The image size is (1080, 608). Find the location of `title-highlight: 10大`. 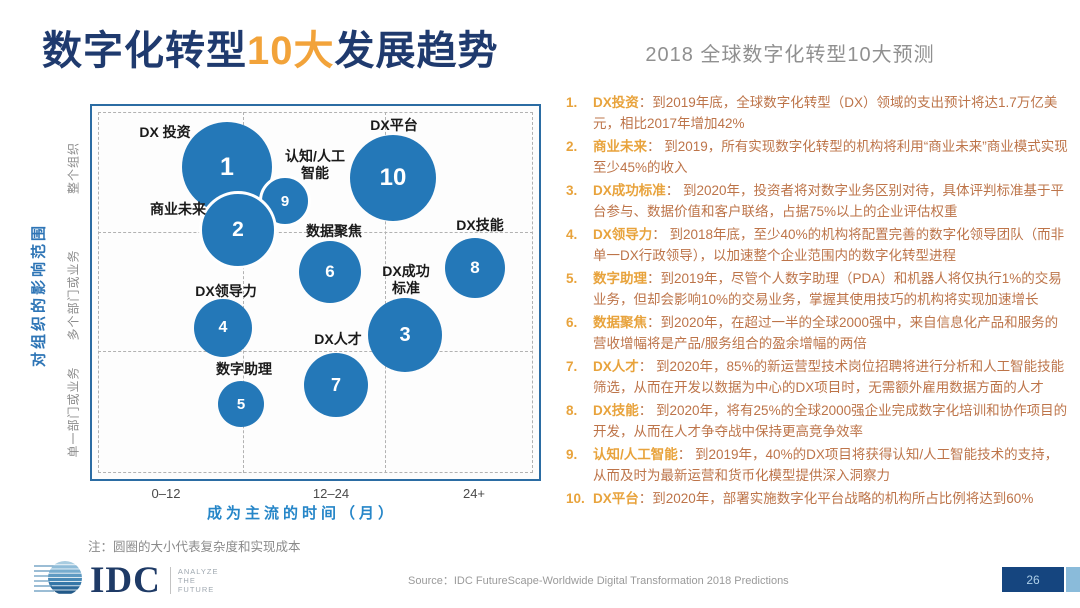

title-highlight: 10大 is located at coordinates (291, 51).